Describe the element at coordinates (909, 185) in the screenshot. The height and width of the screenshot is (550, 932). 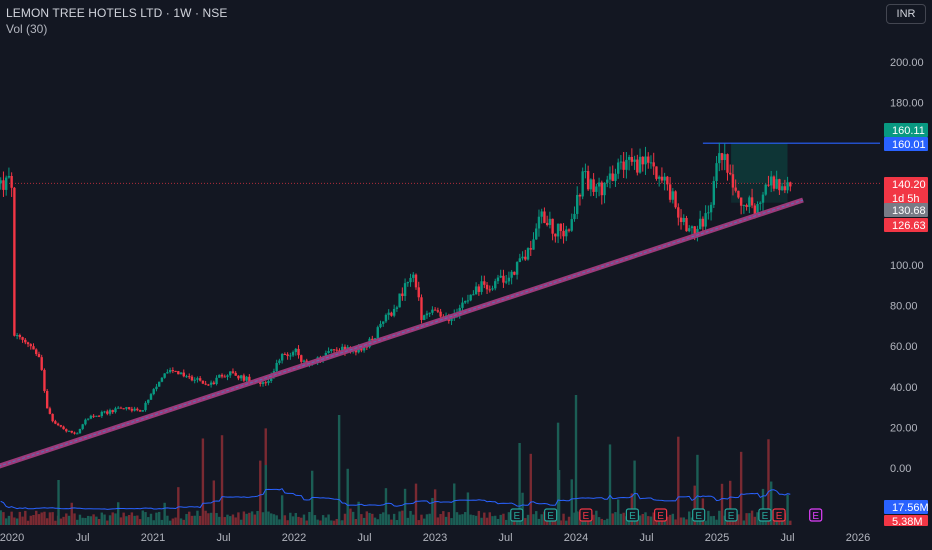
I see `price-label: 140.20` at that location.